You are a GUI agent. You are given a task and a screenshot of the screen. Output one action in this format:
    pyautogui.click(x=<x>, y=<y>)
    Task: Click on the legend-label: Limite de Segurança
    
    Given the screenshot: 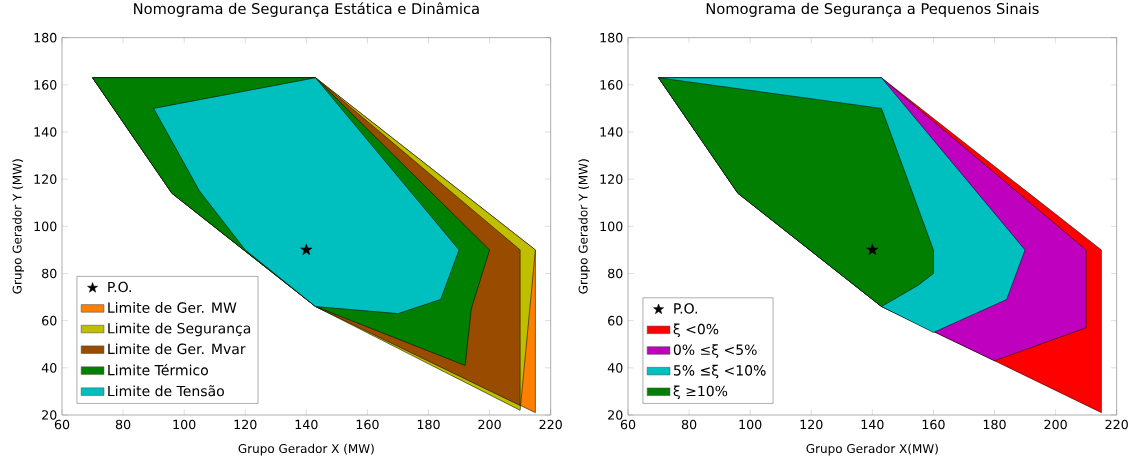 What is the action you would take?
    pyautogui.click(x=179, y=329)
    